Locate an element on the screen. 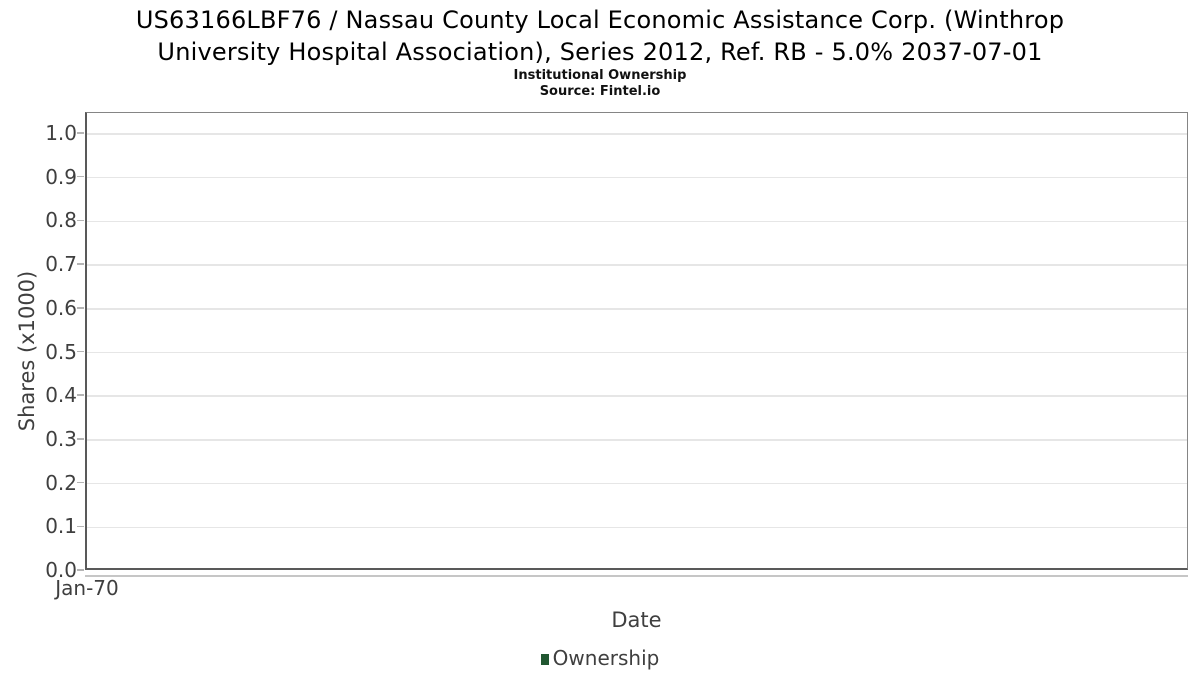 The width and height of the screenshot is (1200, 675). legend-item-ownership: Ownership is located at coordinates (600, 658).